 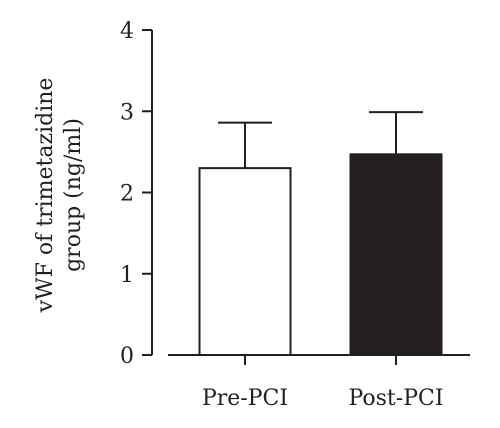 I want to click on y-axis-title-line-2: group (ng/ml), so click(x=73, y=195).